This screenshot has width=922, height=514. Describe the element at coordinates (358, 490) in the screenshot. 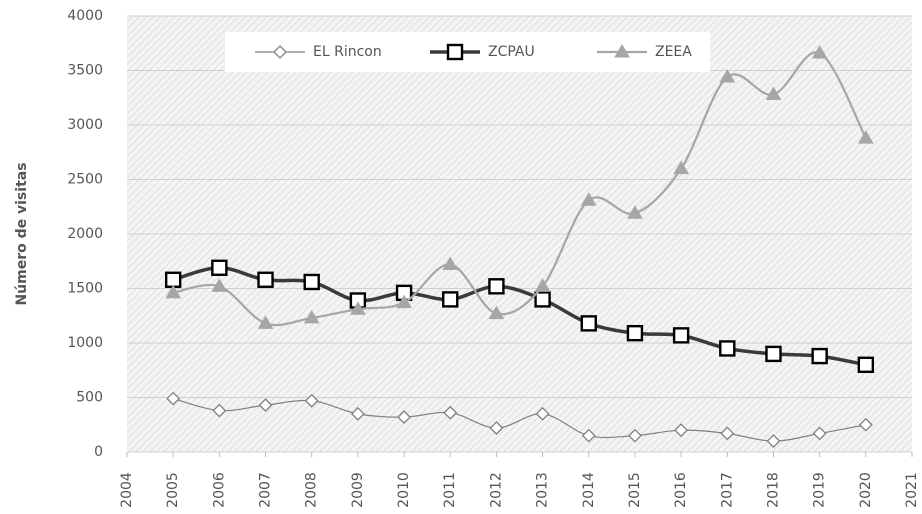

I see `x-tick-label: 2009` at that location.